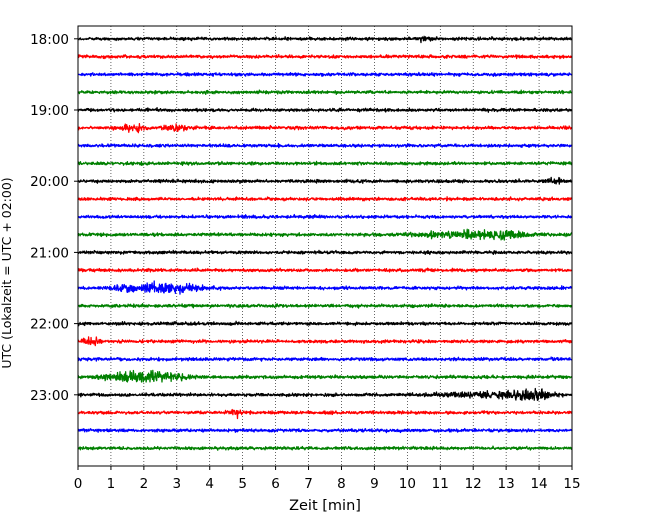 The width and height of the screenshot is (650, 520). I want to click on y-tick-label: 20:00, so click(49, 182).